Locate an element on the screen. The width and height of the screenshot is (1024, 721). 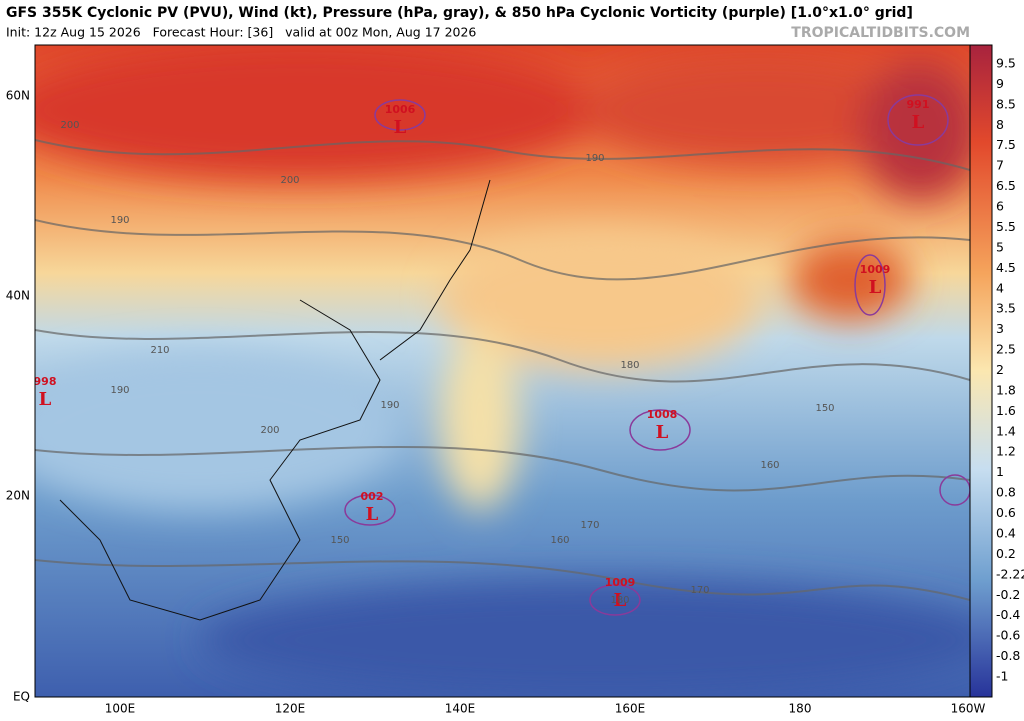
lon-label: 100E is located at coordinates (120, 709).